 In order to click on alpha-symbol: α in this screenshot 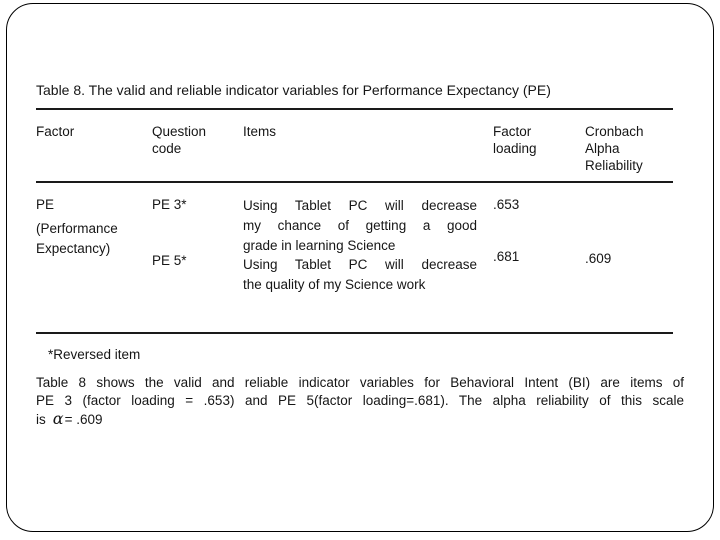, I will do `click(58, 418)`.